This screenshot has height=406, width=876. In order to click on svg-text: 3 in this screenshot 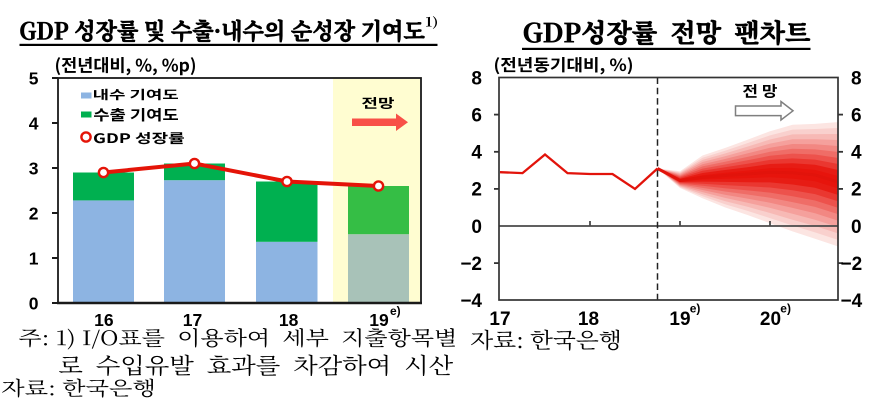, I will do `click(34, 168)`.